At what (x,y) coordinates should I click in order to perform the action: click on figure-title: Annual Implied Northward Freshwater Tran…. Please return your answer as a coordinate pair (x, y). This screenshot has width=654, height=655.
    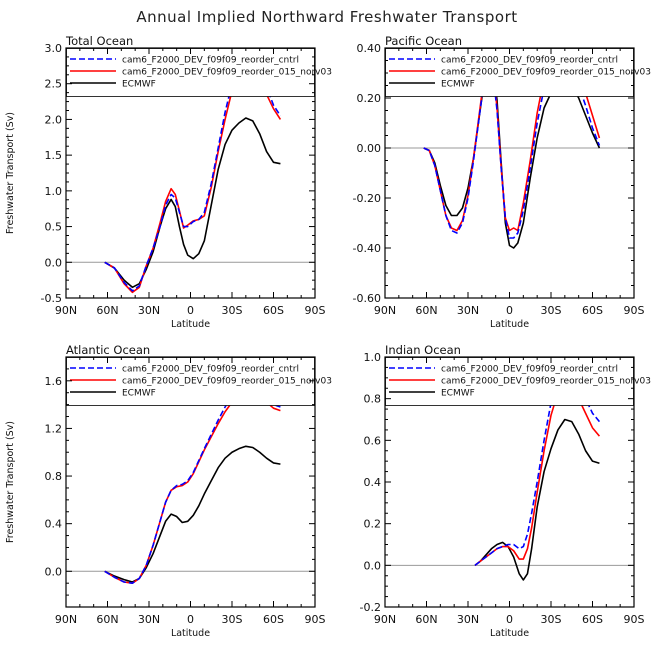
    Looking at the image, I should click on (326, 17).